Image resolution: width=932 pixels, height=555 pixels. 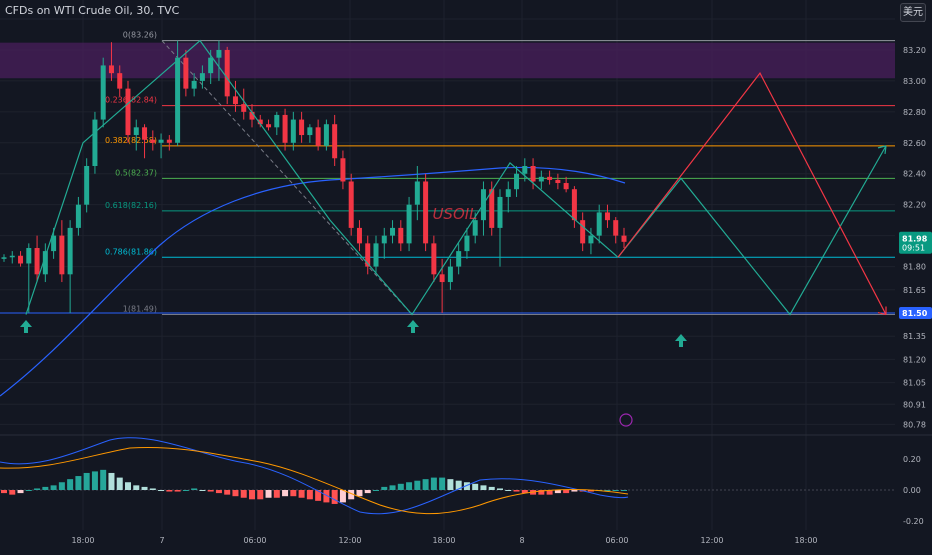 I want to click on countdown-value: 09:51, so click(x=913, y=248).